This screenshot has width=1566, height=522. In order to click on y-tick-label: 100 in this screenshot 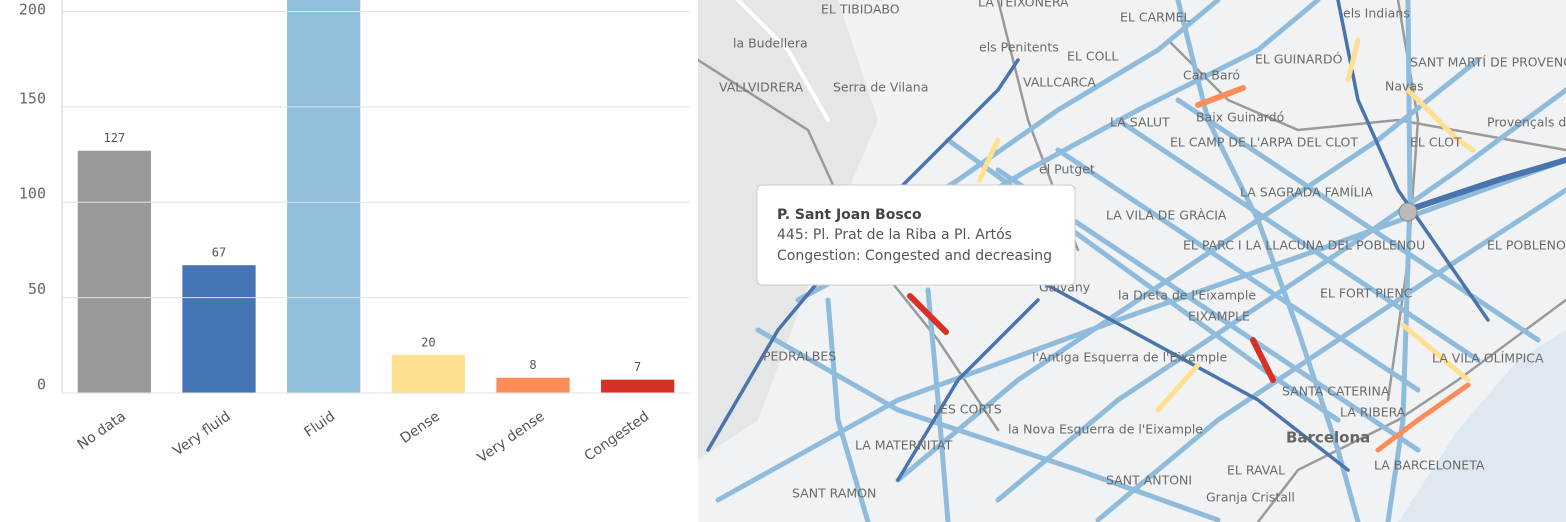, I will do `click(32, 194)`.